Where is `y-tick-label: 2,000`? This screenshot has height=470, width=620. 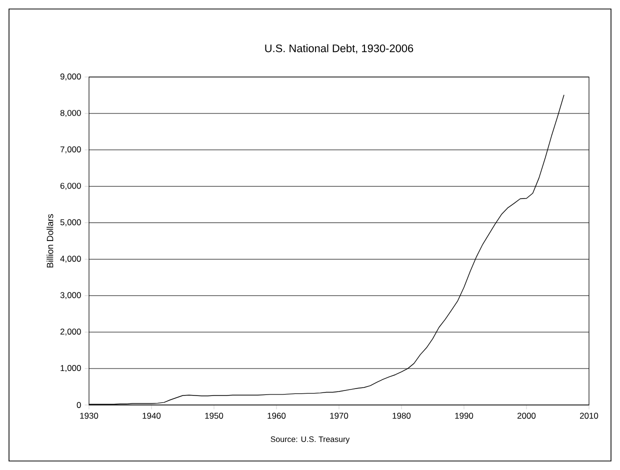
y-tick-label: 2,000 is located at coordinates (70, 332).